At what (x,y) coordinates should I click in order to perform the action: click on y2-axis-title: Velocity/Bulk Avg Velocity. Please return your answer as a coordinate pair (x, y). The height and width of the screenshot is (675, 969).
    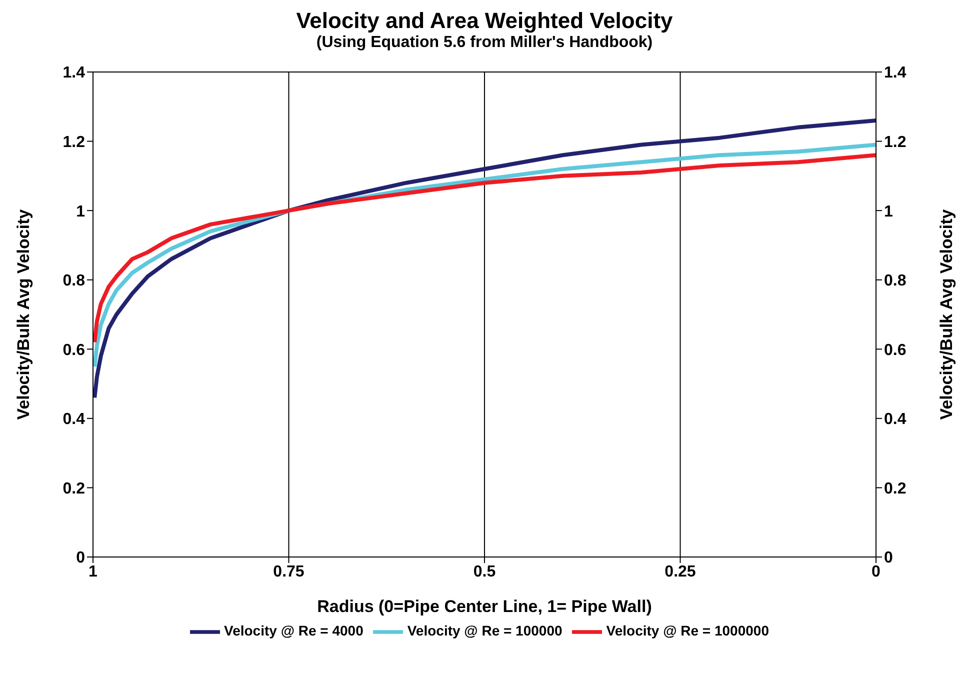
    Looking at the image, I should click on (946, 314).